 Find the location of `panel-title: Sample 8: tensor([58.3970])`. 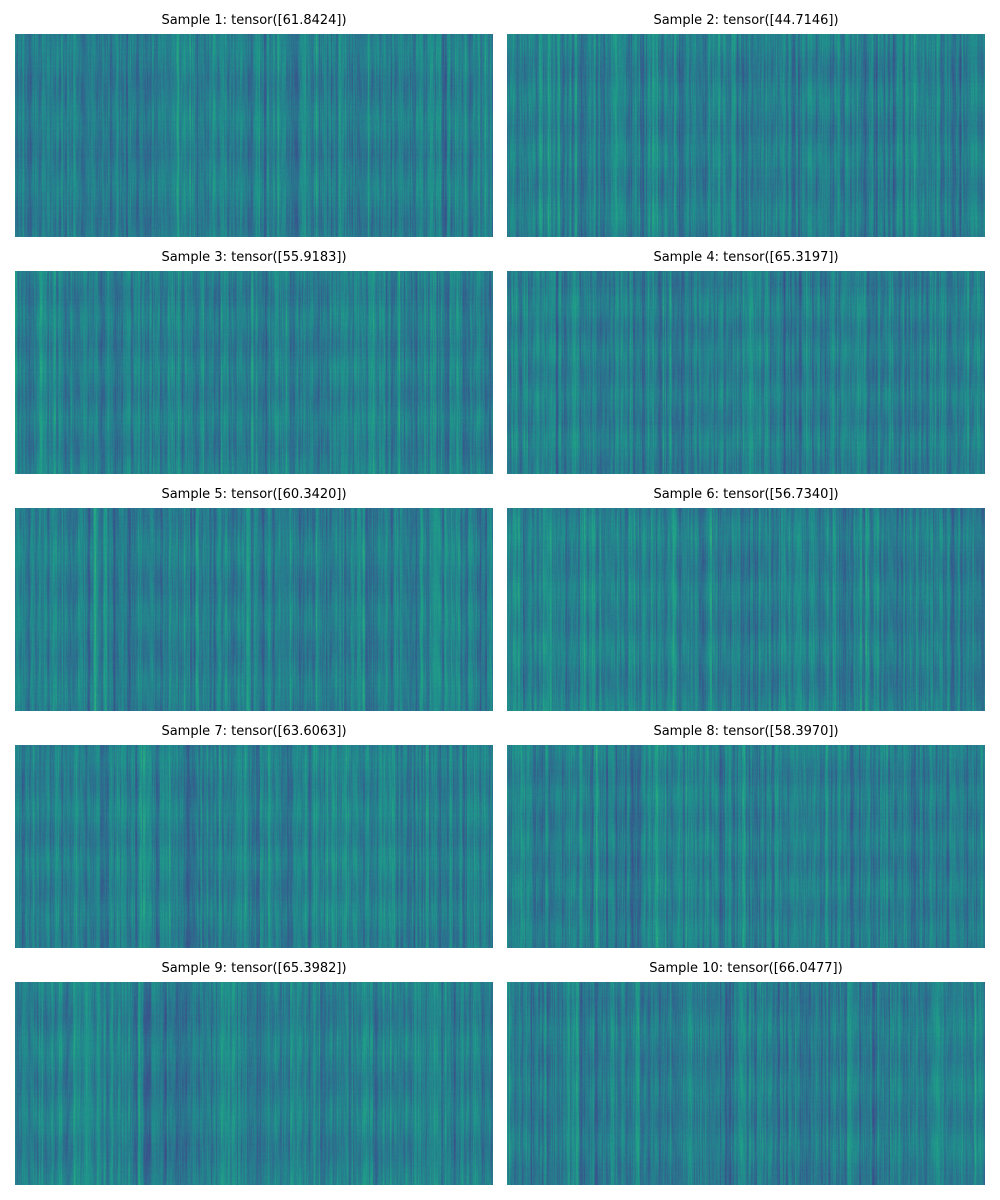

panel-title: Sample 8: tensor([58.3970]) is located at coordinates (746, 731).